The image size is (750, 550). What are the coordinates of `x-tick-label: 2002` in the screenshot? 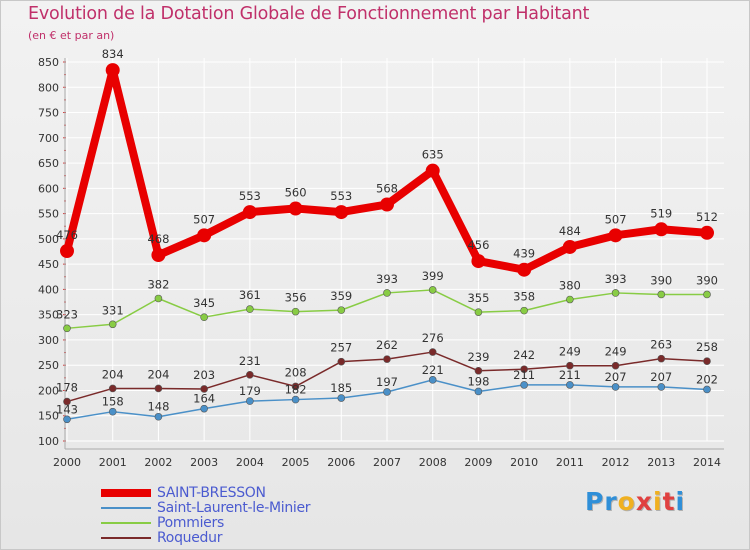 It's located at (158, 462).